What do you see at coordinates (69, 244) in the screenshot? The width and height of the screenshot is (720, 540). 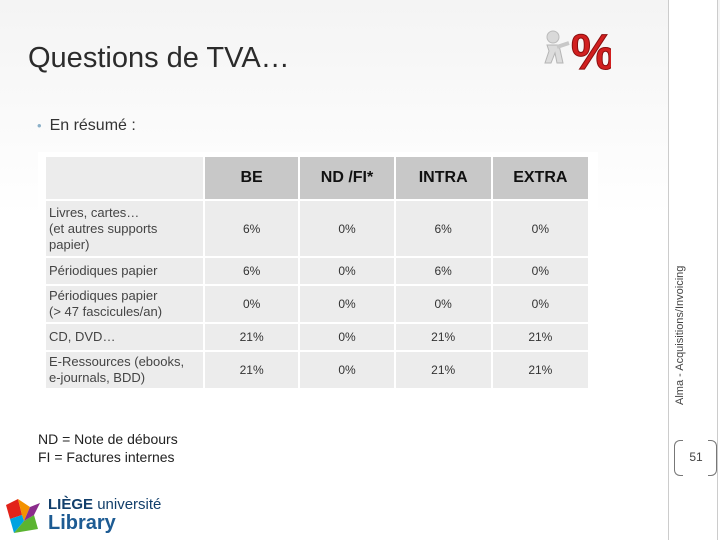 I see `row-label-line: papier)` at bounding box center [69, 244].